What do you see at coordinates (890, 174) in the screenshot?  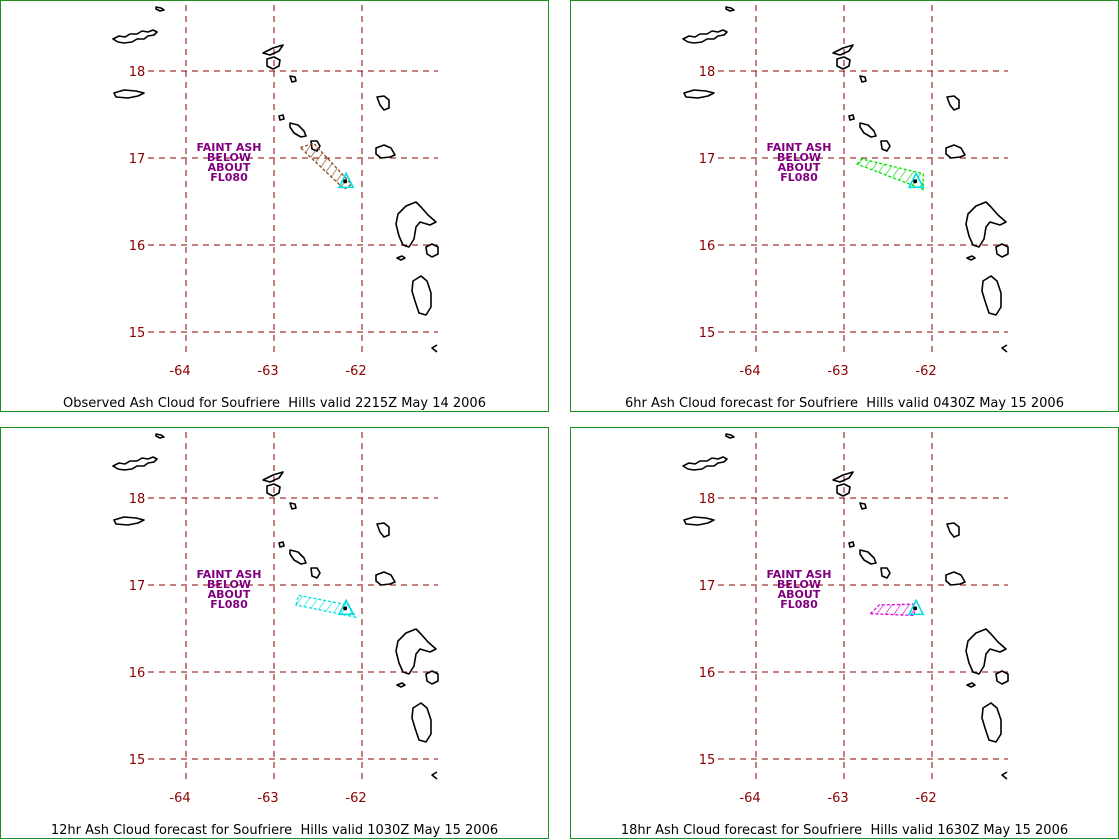 I see `ash-cloud-polygon` at bounding box center [890, 174].